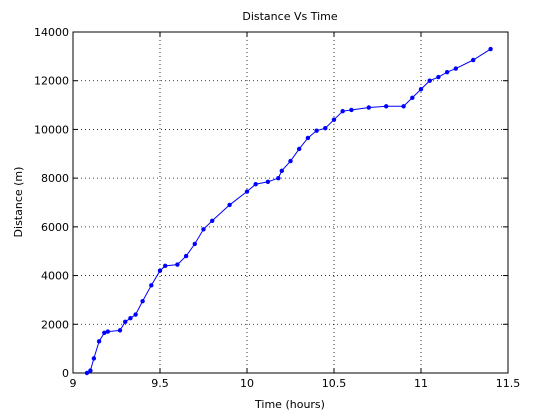 This screenshot has width=560, height=420. Describe the element at coordinates (51, 81) in the screenshot. I see `y-tick-label: 12000` at that location.